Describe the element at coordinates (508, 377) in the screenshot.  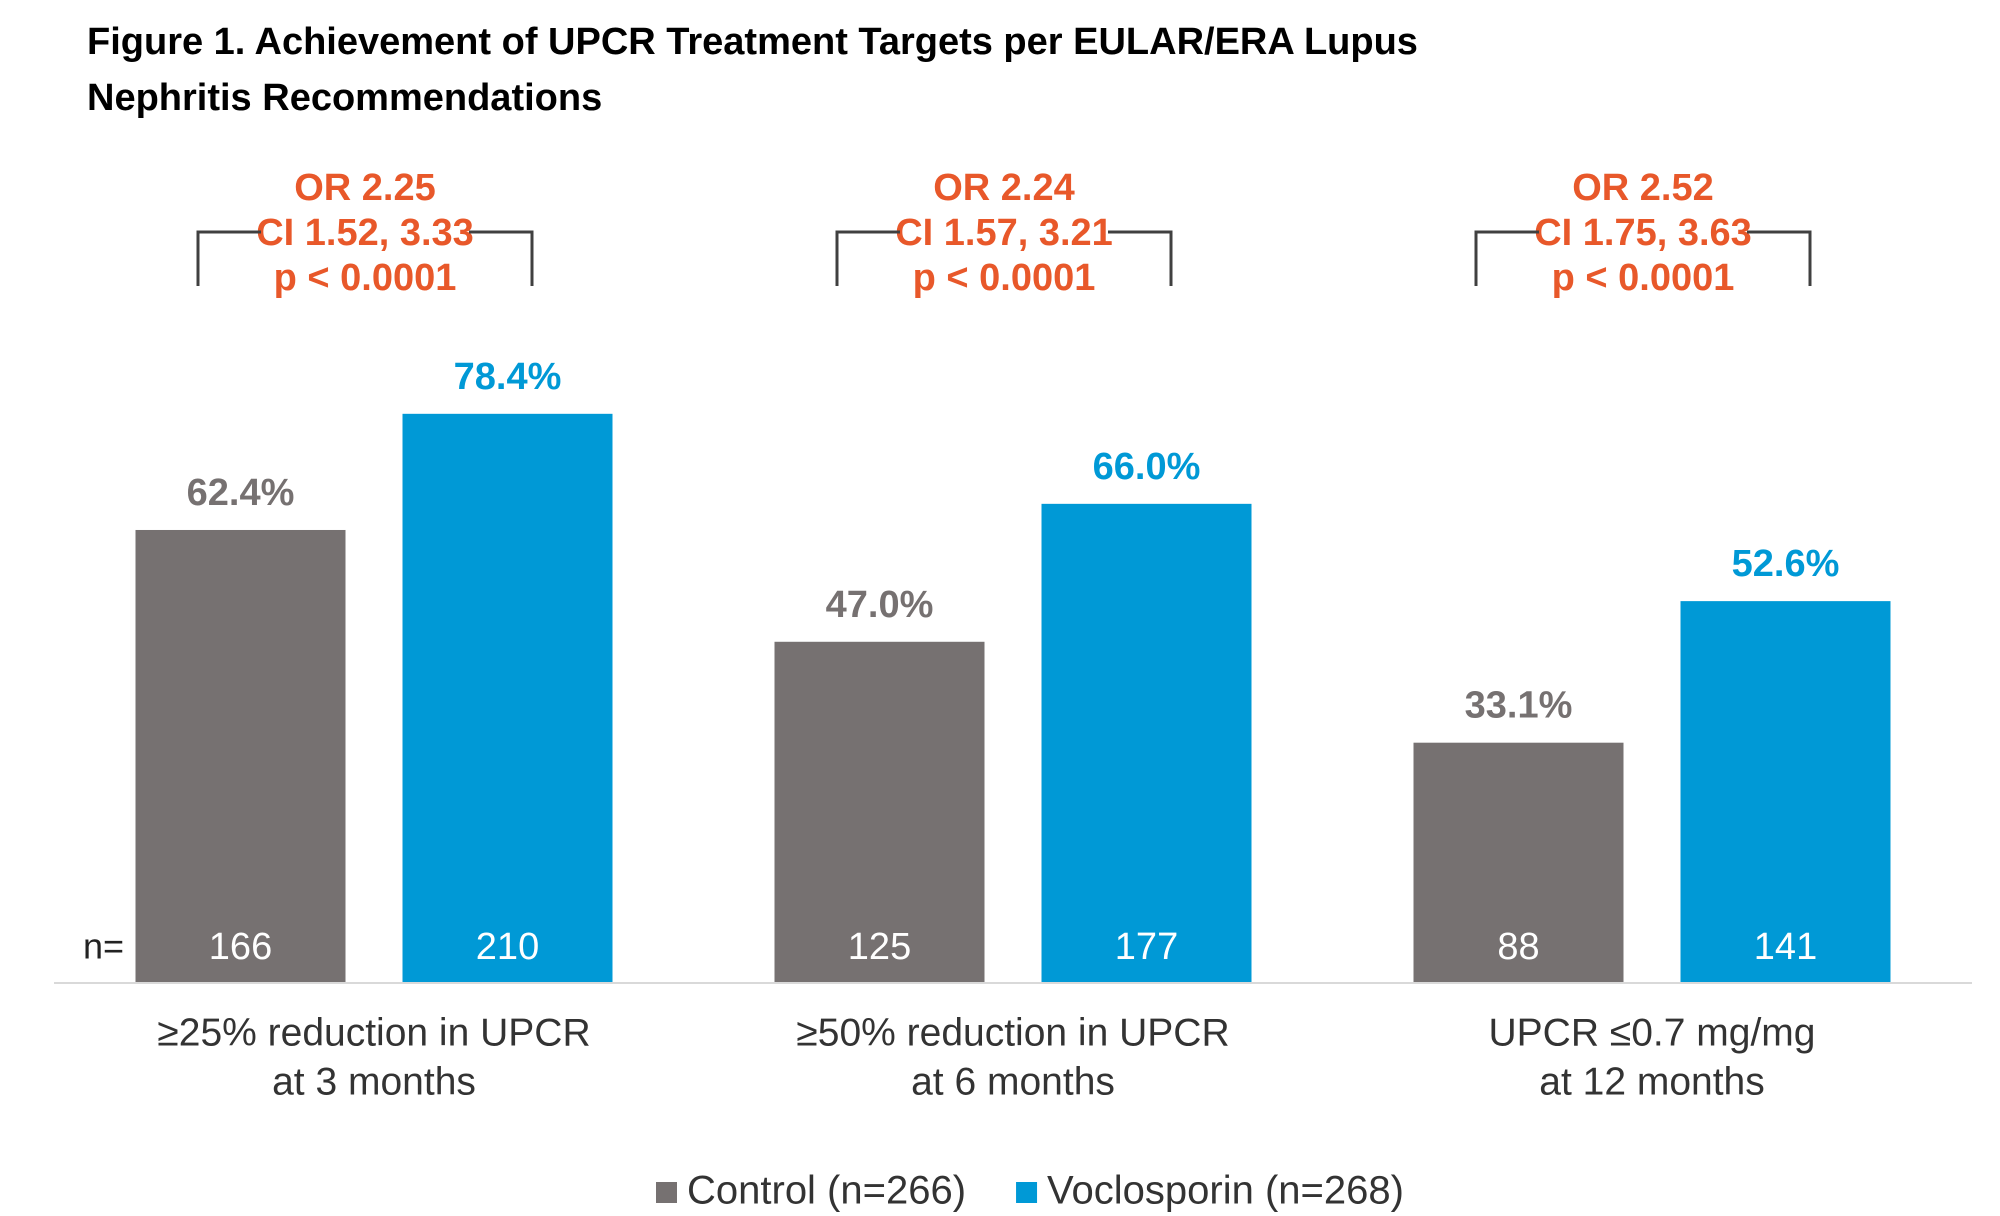
I see `value-label: 78.4%` at that location.